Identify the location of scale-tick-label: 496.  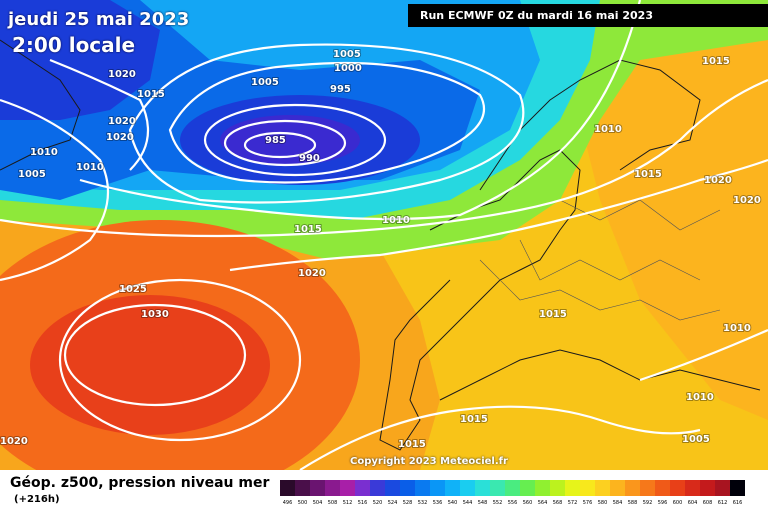
(287, 503).